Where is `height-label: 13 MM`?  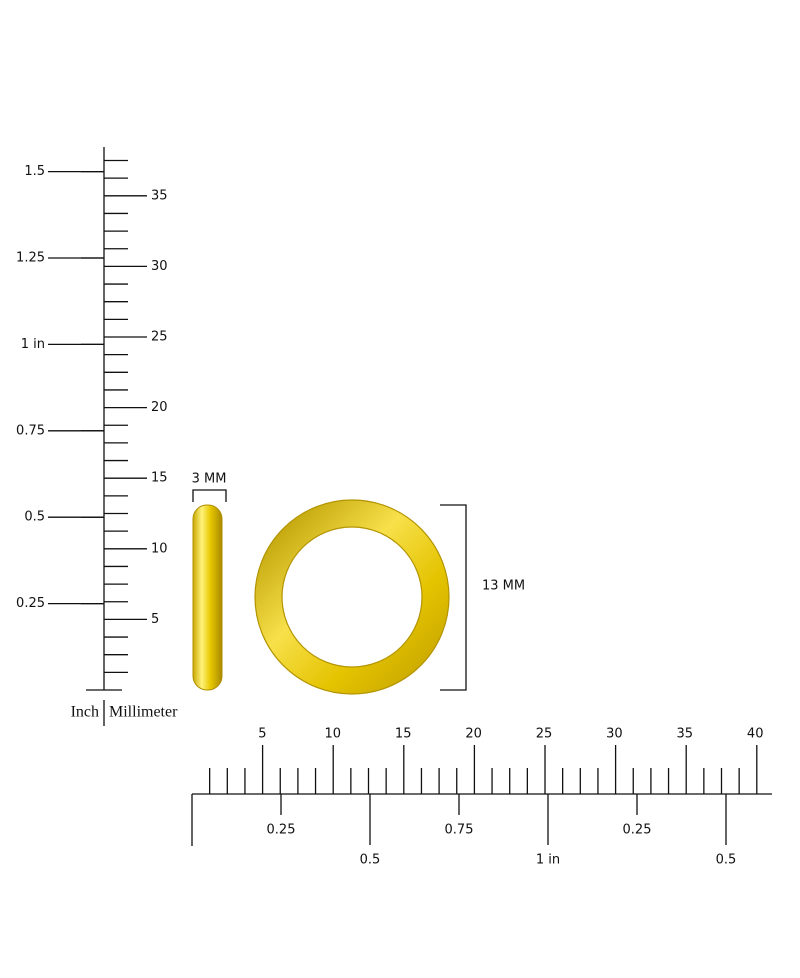
height-label: 13 MM is located at coordinates (503, 586).